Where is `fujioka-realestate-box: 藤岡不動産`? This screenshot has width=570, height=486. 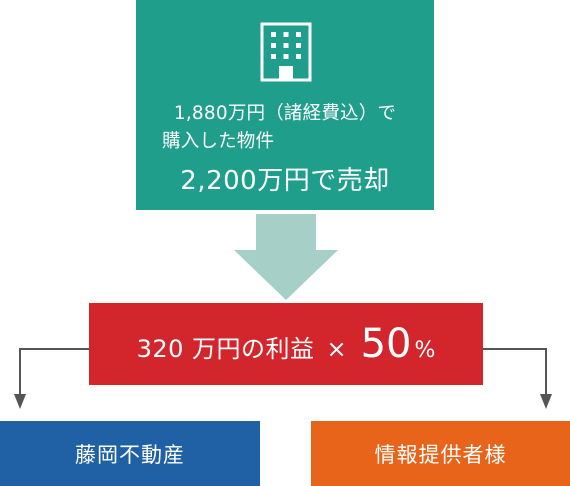
fujioka-realestate-box: 藤岡不動産 is located at coordinates (130, 453).